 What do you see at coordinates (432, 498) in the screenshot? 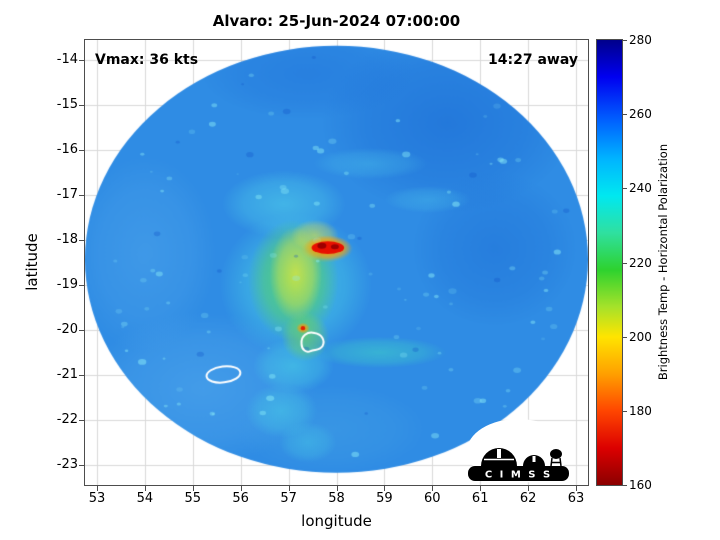
I see `x-tick-label: 60` at bounding box center [432, 498].